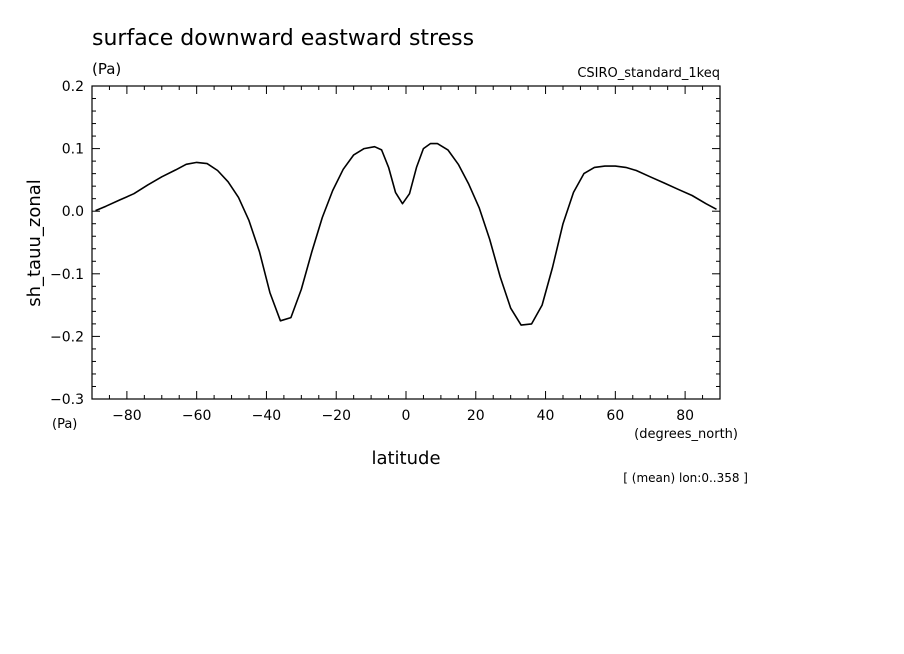 This screenshot has width=904, height=654. Describe the element at coordinates (67, 243) in the screenshot. I see `y-axis-tick-labels: −0.3 −0.2 −0.1 0.0 0.1 0.2` at that location.